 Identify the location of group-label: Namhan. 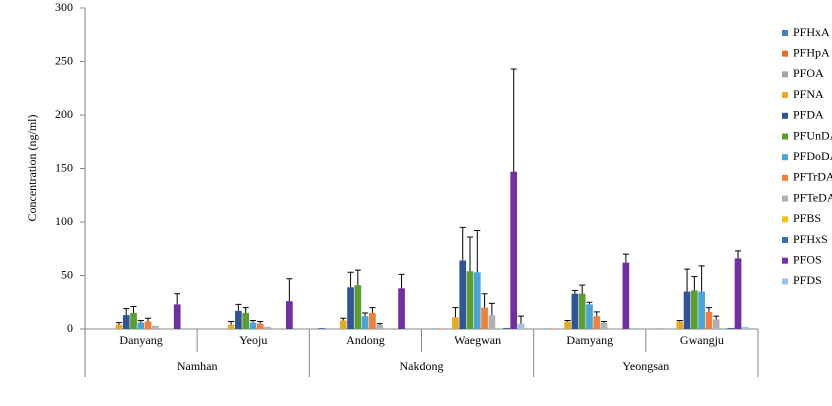
(197, 366).